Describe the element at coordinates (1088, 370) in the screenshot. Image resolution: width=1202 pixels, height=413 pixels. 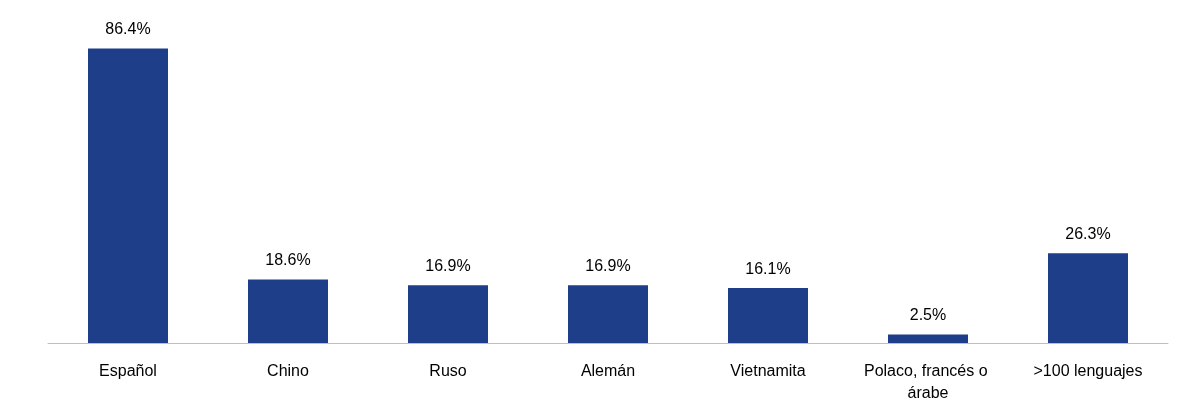
I see `x-tick-label: >100 lenguajes` at that location.